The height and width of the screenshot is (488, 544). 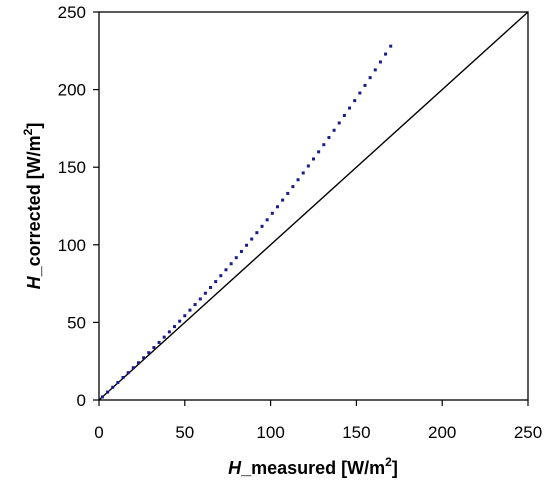 What do you see at coordinates (270, 432) in the screenshot?
I see `x-tick-label: 100` at bounding box center [270, 432].